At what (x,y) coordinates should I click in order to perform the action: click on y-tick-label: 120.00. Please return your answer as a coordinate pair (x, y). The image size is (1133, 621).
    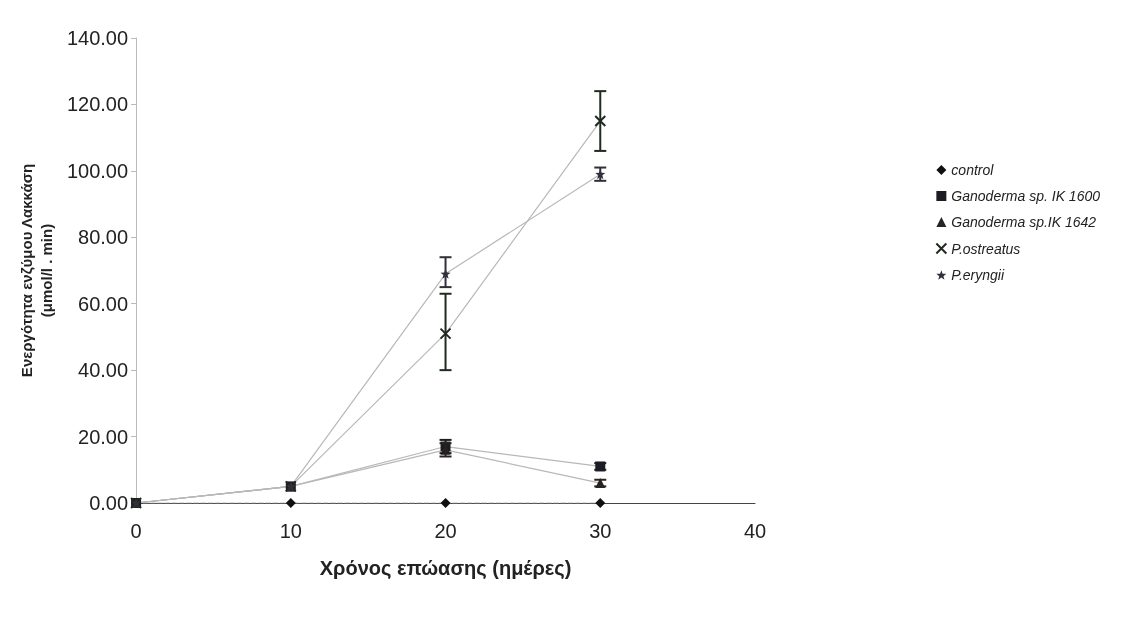
    Looking at the image, I should click on (97, 104).